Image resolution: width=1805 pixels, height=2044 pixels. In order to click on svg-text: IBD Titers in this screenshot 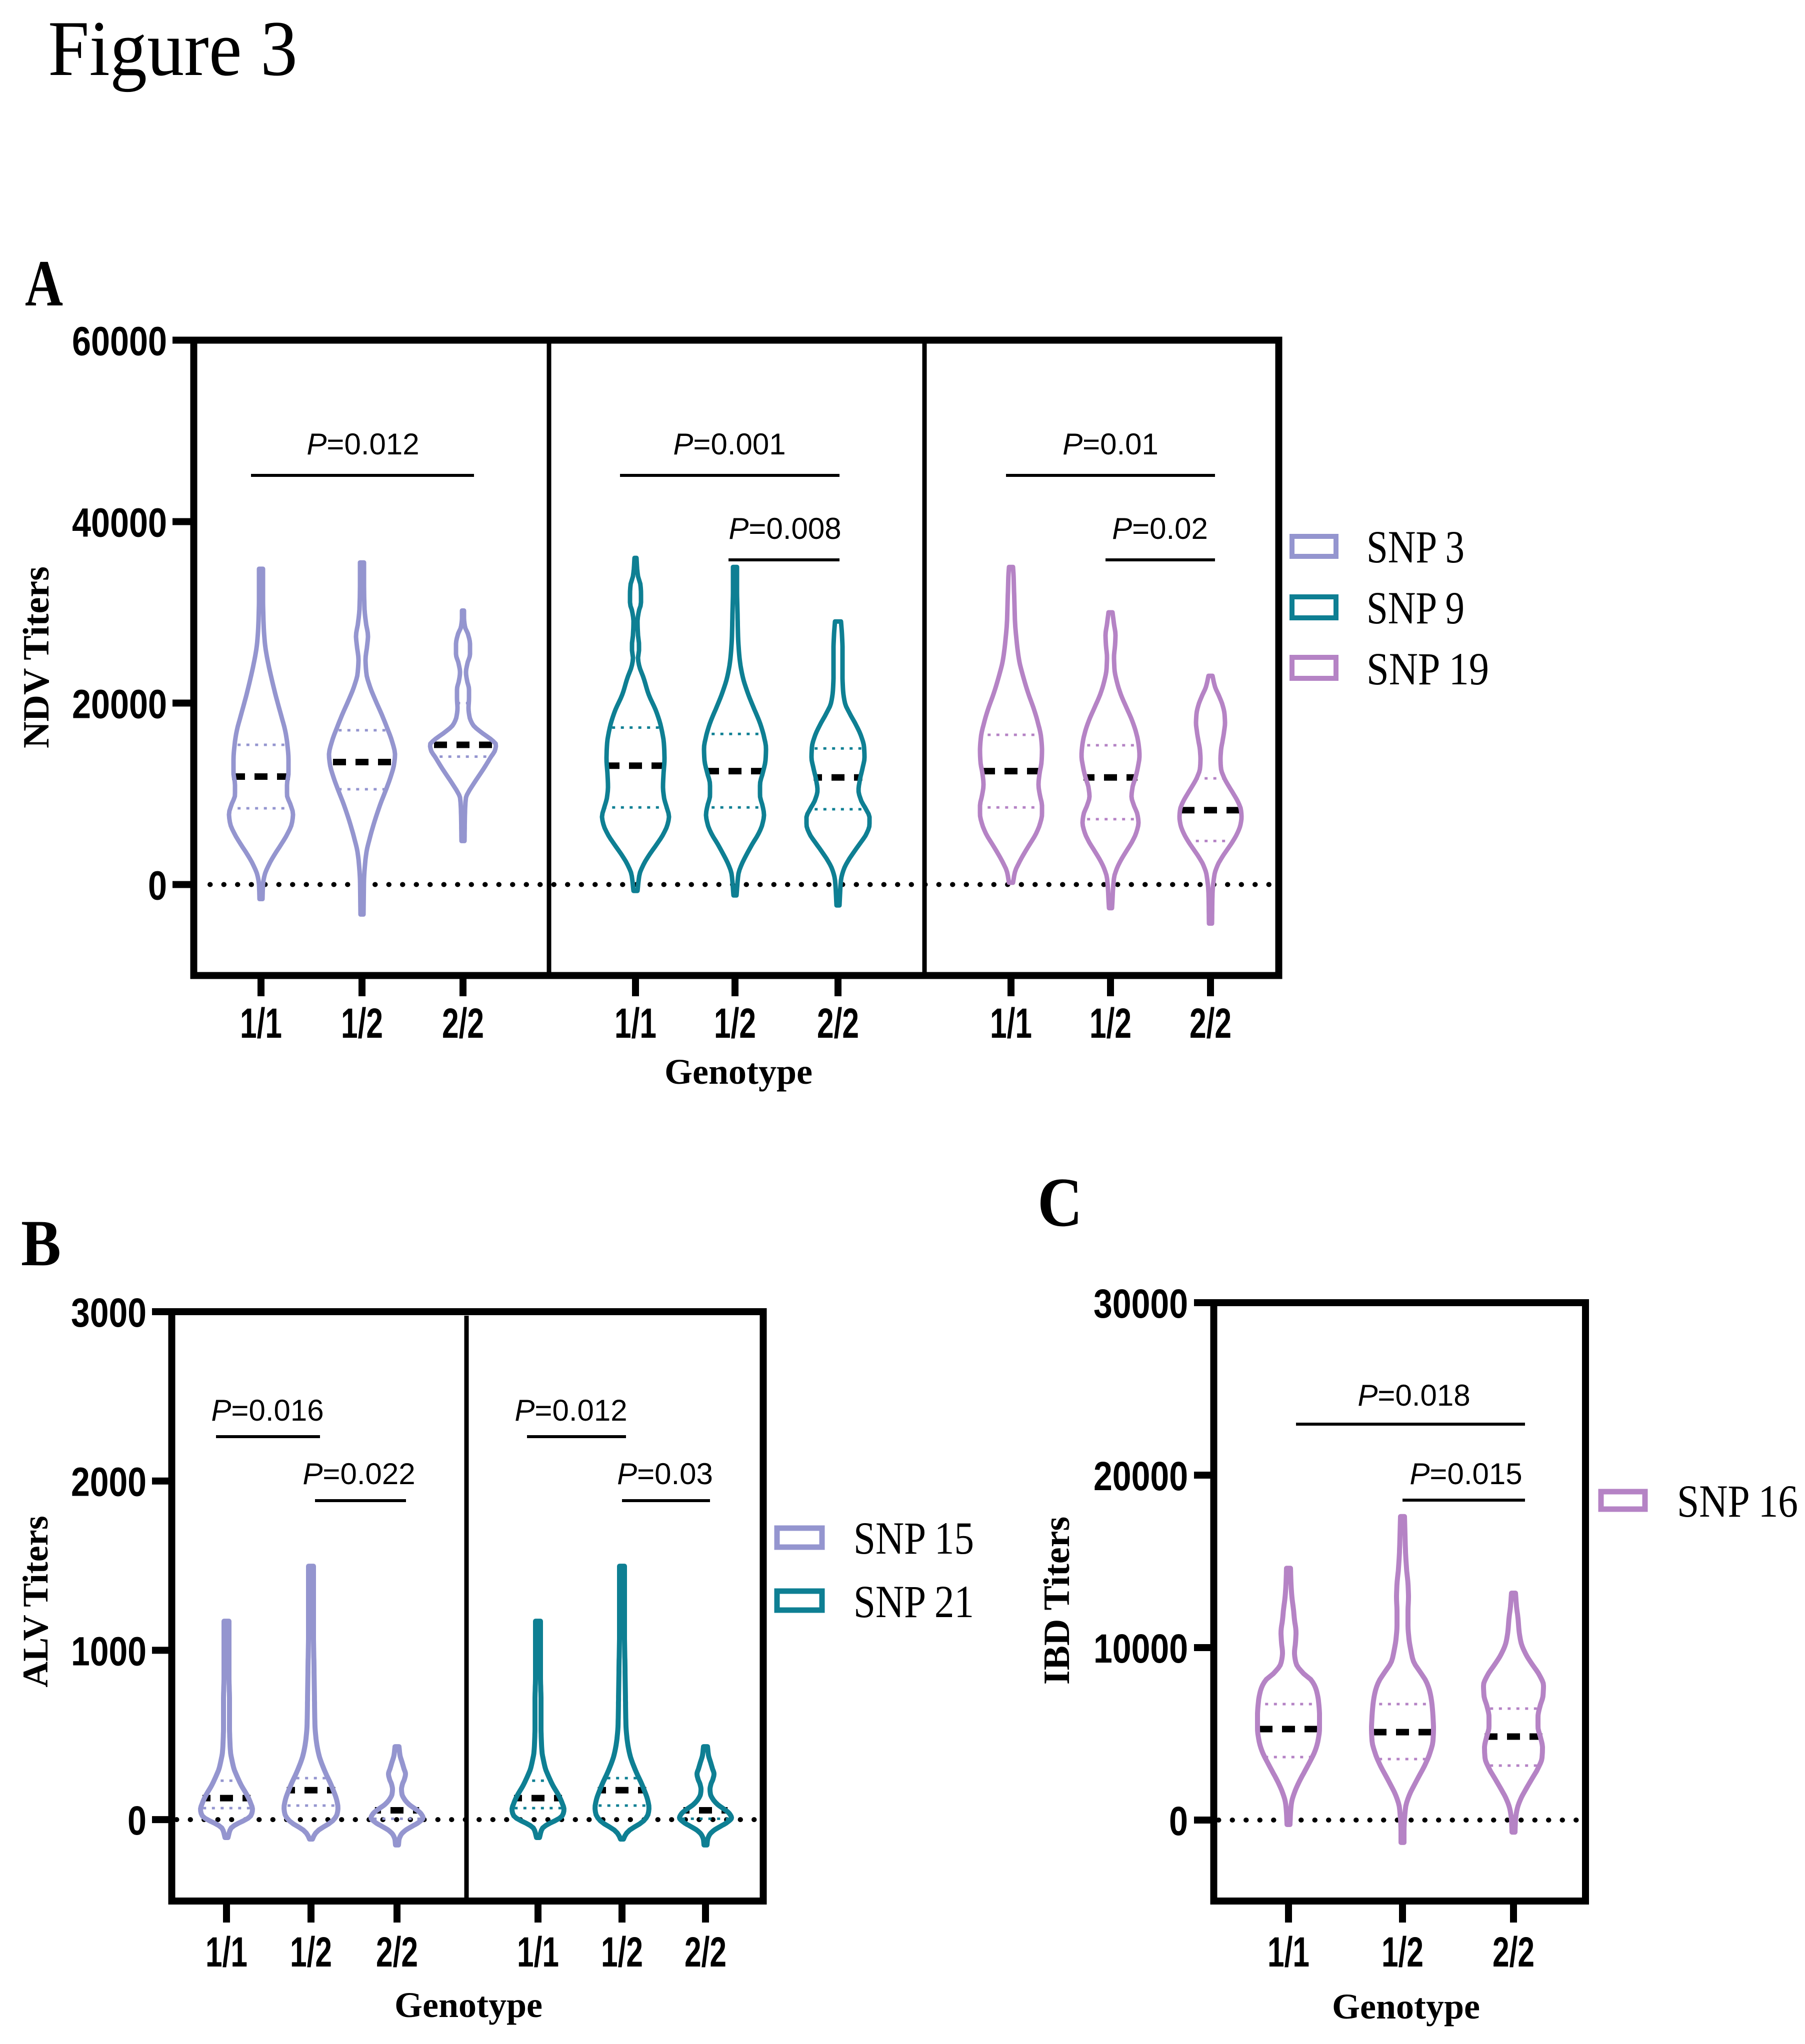, I will do `click(1057, 1601)`.